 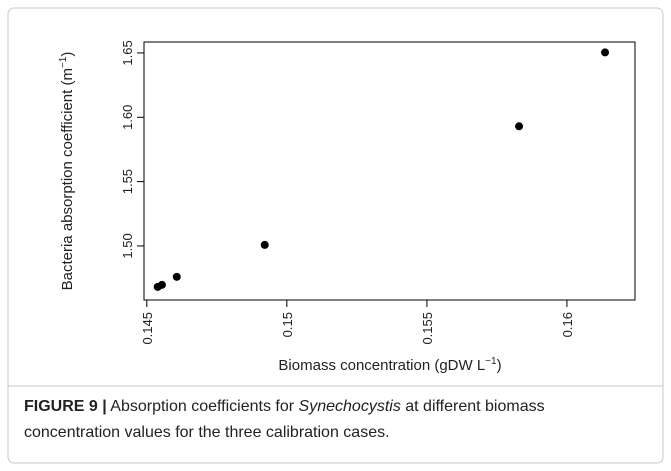 What do you see at coordinates (127, 52) in the screenshot?
I see `y-tick-label: 1.65` at bounding box center [127, 52].